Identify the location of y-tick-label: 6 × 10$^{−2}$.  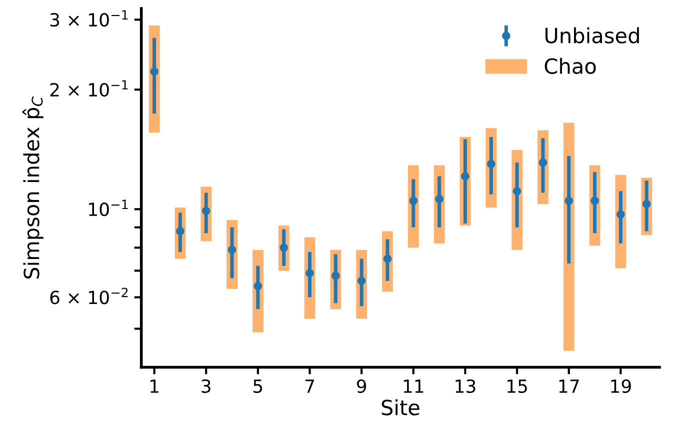
(89, 296).